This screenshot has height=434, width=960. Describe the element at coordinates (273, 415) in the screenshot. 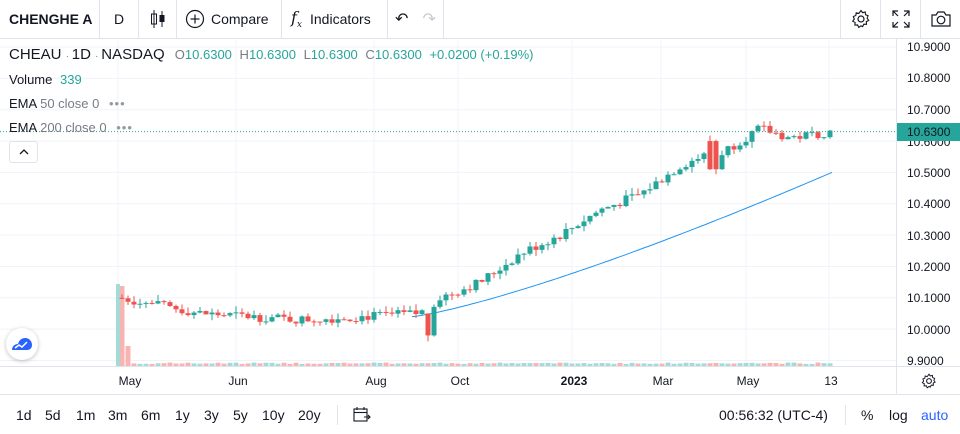

I see `range-10y: 10y` at that location.